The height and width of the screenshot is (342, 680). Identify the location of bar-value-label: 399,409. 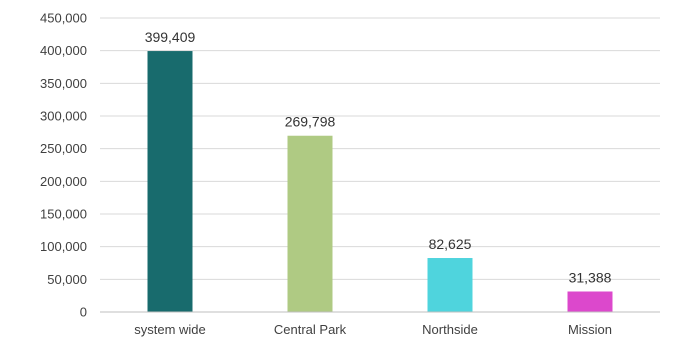
(170, 37).